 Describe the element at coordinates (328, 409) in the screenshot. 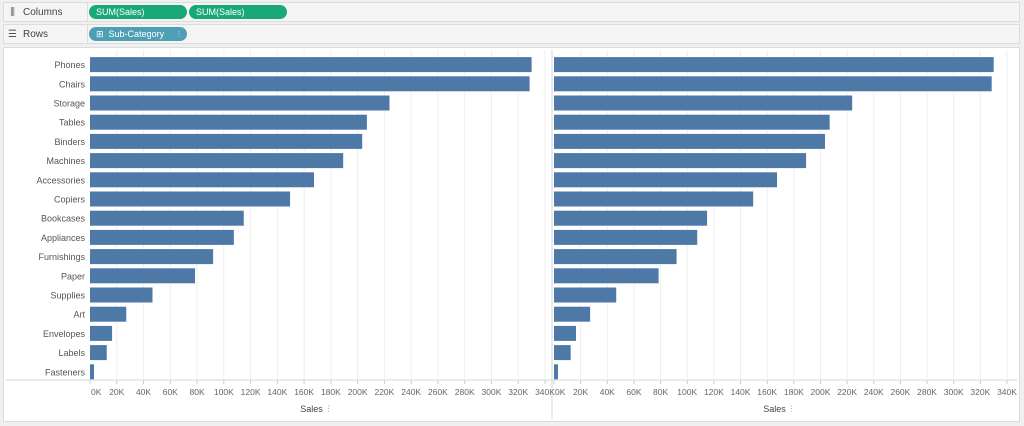

I see `sort-icon-axis-1: ⫶` at that location.